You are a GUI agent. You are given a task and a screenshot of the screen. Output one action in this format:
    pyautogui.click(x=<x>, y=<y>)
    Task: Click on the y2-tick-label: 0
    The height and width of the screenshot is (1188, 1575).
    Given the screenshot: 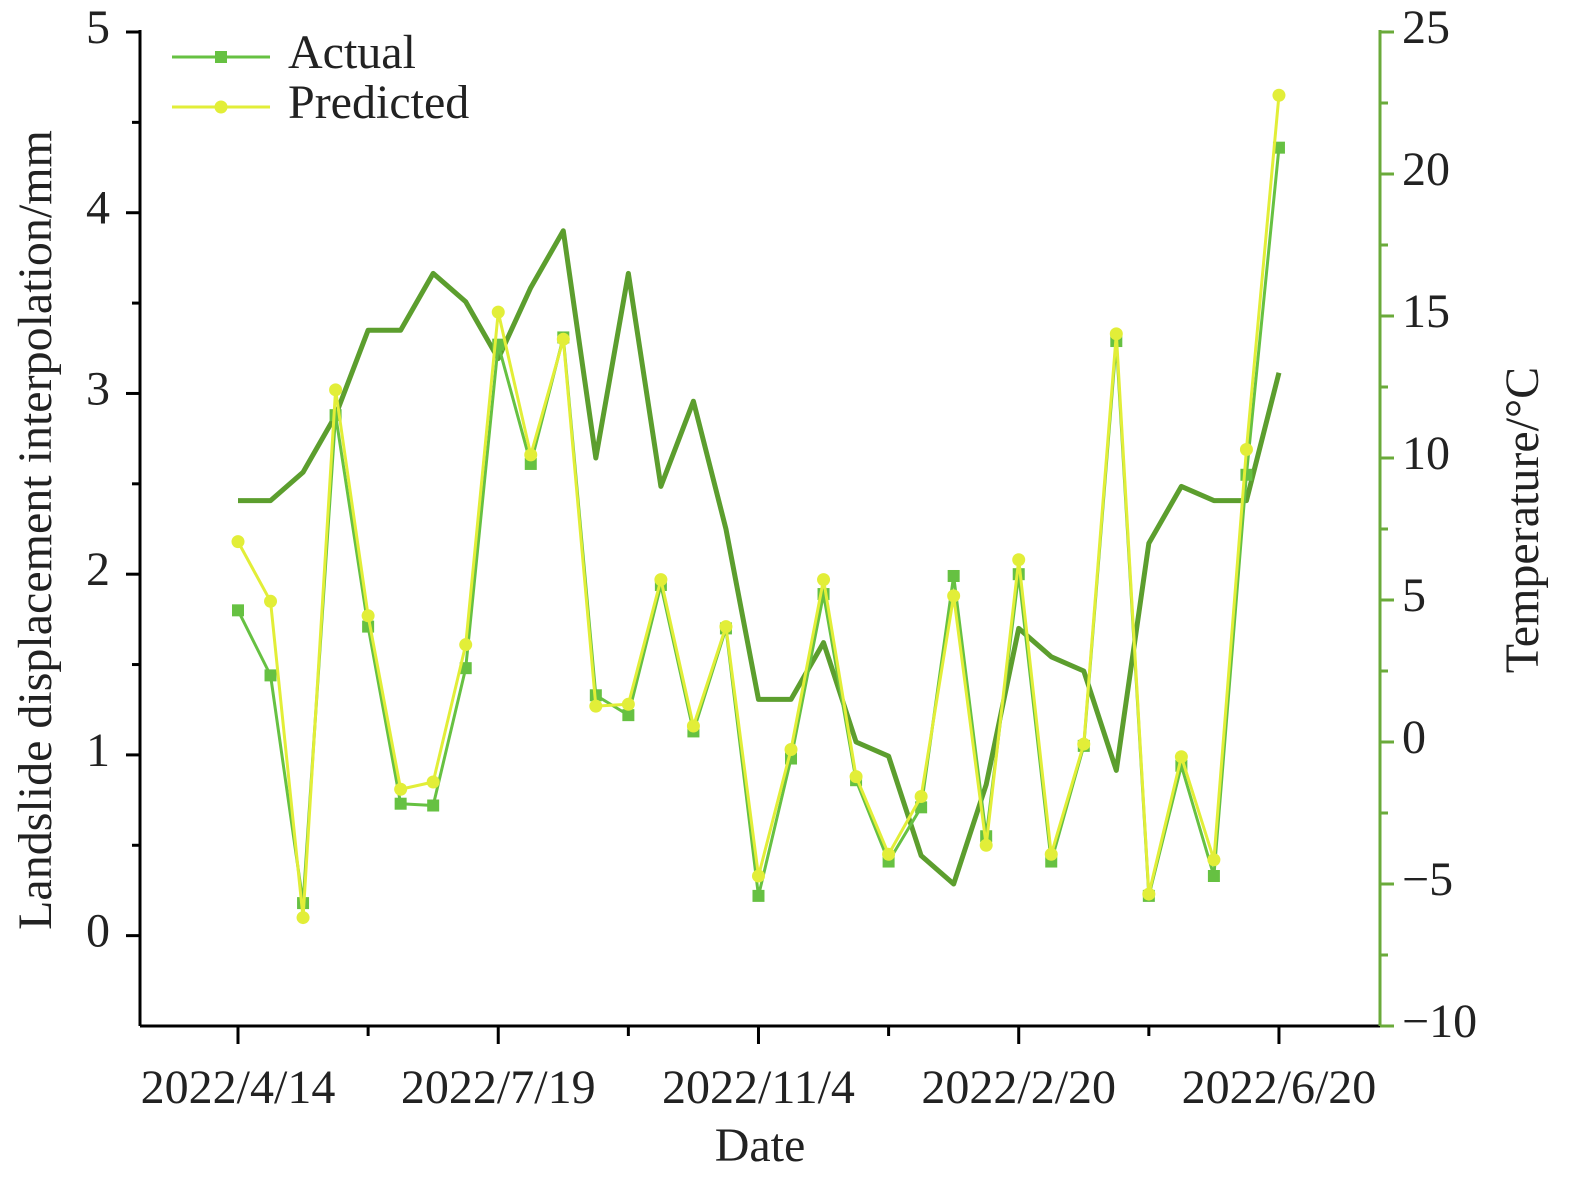 What is the action you would take?
    pyautogui.click(x=1414, y=737)
    